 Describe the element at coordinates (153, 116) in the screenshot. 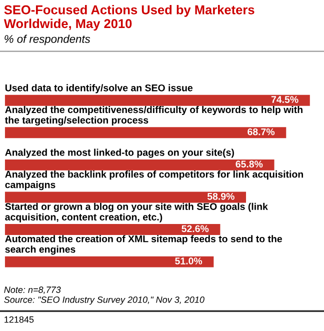

I see `y-tick-label: Analyzed the competitiveness/difficulty of keywords to help with the targeting/selection process` at that location.